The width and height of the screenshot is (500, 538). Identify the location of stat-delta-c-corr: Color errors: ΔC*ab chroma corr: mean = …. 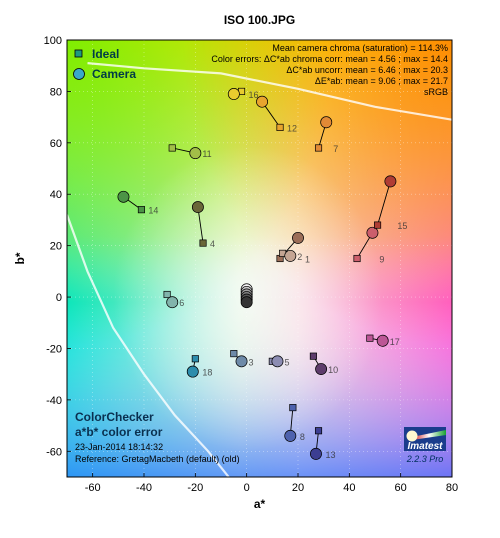
(329, 59).